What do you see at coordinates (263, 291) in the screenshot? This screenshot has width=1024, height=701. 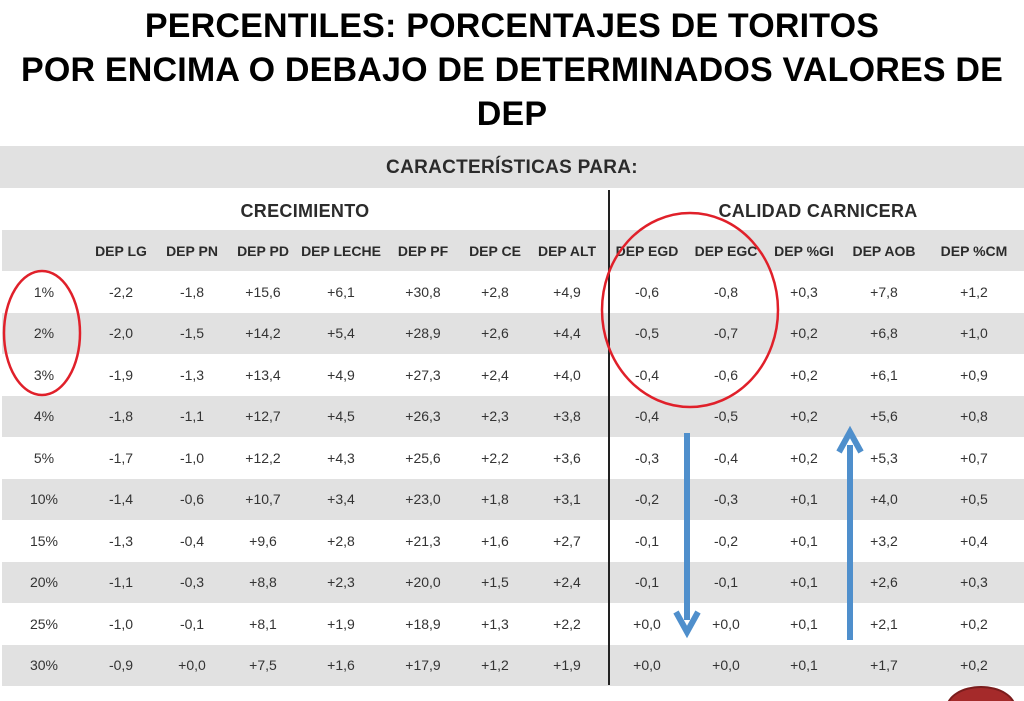 I see `value-cell: +15,6` at bounding box center [263, 291].